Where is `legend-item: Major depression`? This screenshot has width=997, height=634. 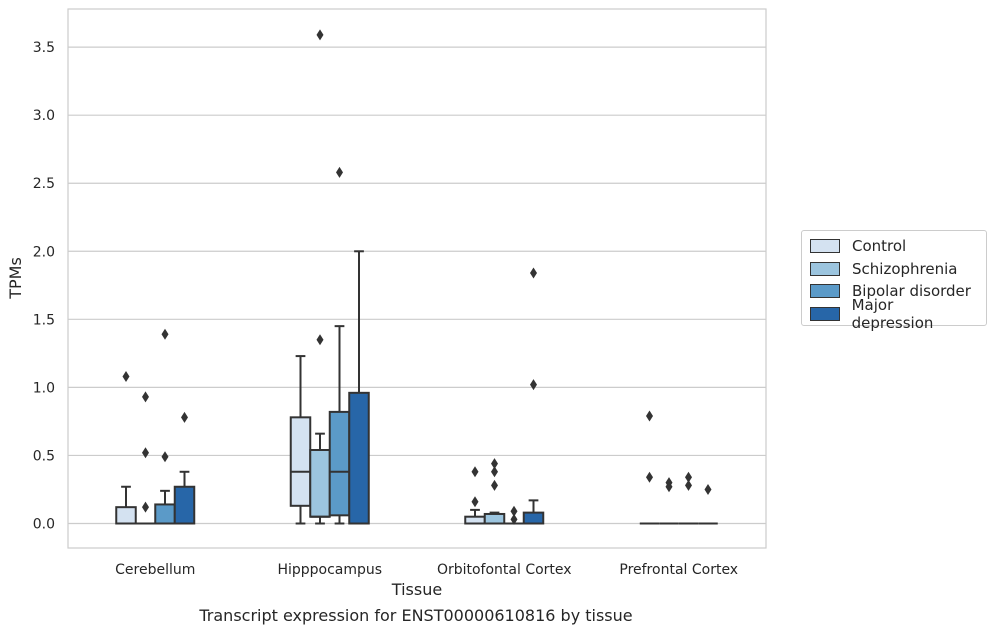
legend-item: Major depression is located at coordinates (894, 314).